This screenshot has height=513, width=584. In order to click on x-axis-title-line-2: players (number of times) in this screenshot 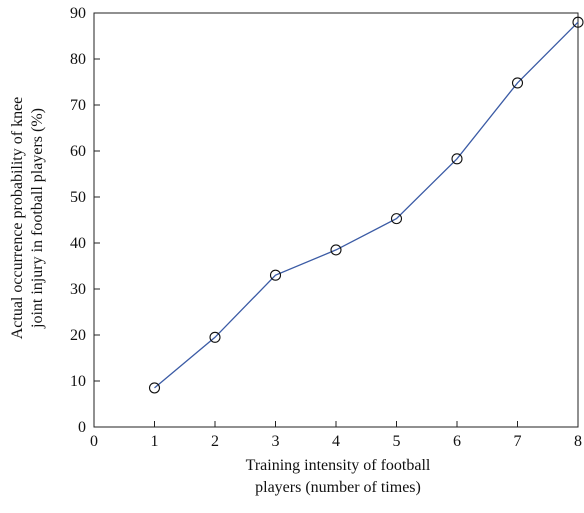, I will do `click(338, 487)`.